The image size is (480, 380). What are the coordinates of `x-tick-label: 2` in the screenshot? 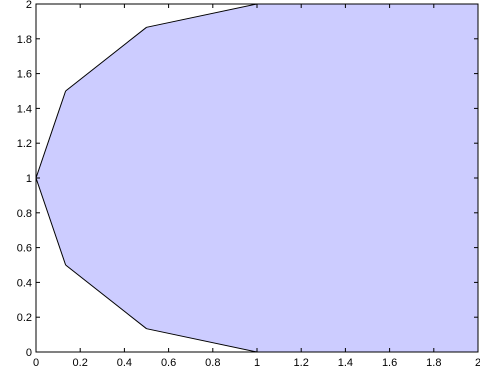 It's located at (477, 363).